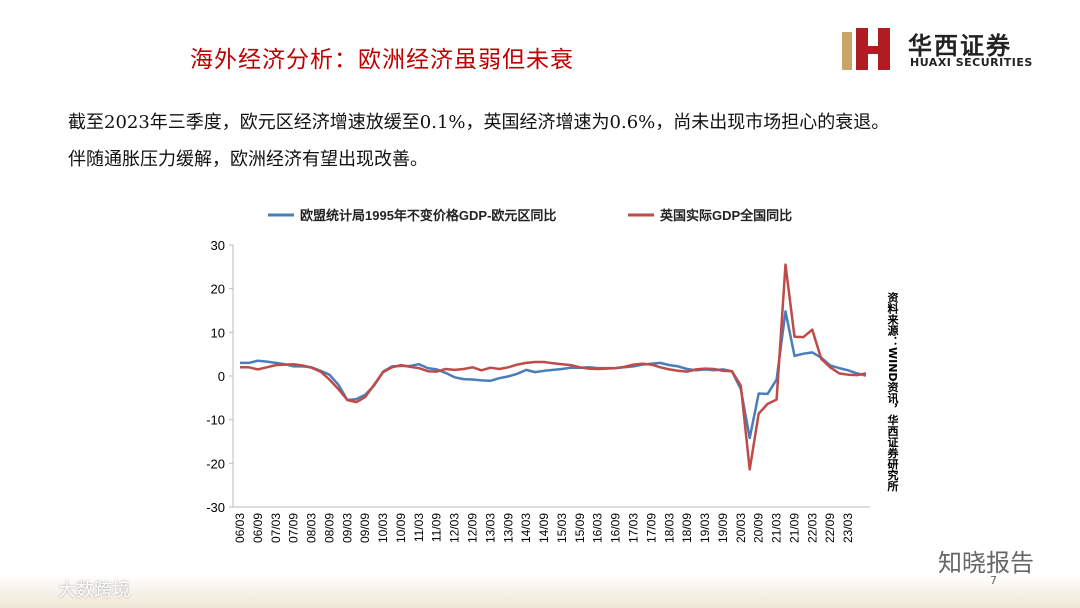 The height and width of the screenshot is (608, 1080). I want to click on x-tick-label: 18/03, so click(669, 528).